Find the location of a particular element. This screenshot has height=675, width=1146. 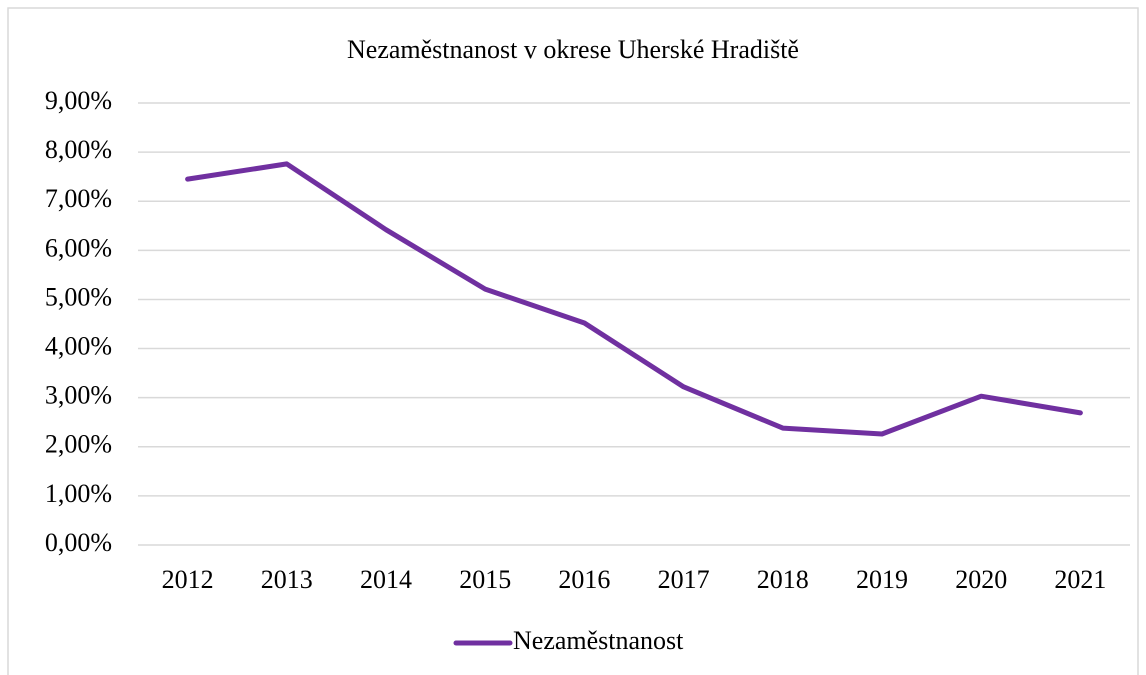

x-tick-label: 2012 is located at coordinates (188, 579).